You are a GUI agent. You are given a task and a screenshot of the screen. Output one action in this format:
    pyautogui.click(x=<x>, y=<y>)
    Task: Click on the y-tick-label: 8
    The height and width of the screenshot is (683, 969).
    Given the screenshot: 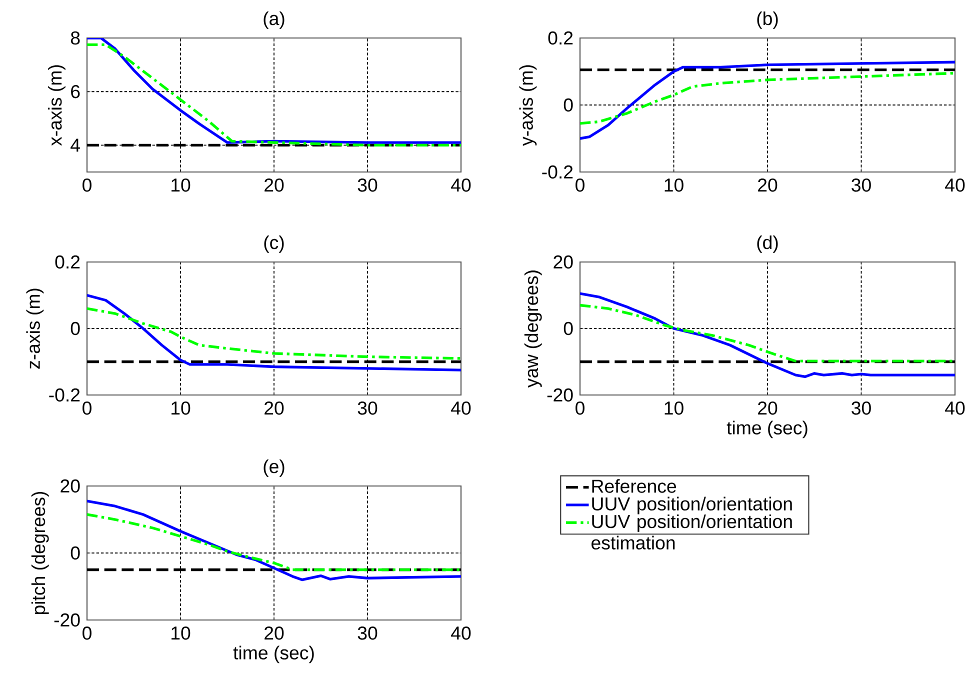 What is the action you would take?
    pyautogui.click(x=75, y=38)
    